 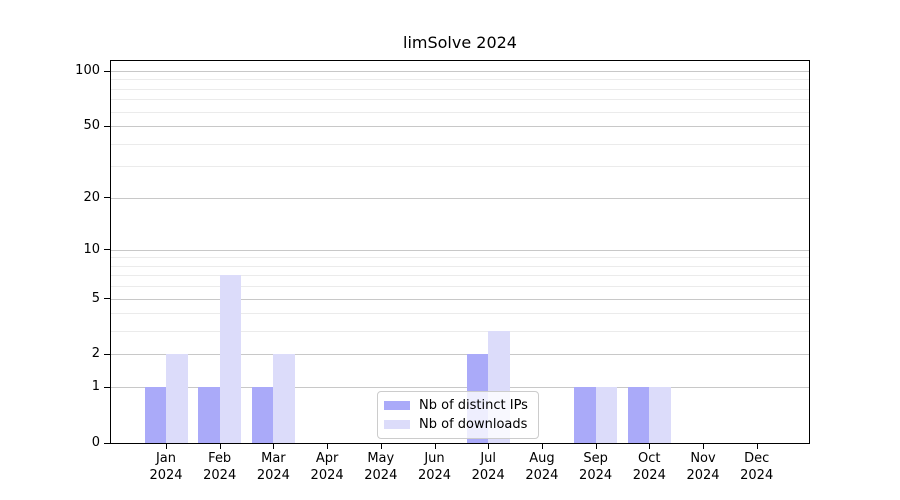 I want to click on x-tick-label-month: Apr, so click(x=327, y=458).